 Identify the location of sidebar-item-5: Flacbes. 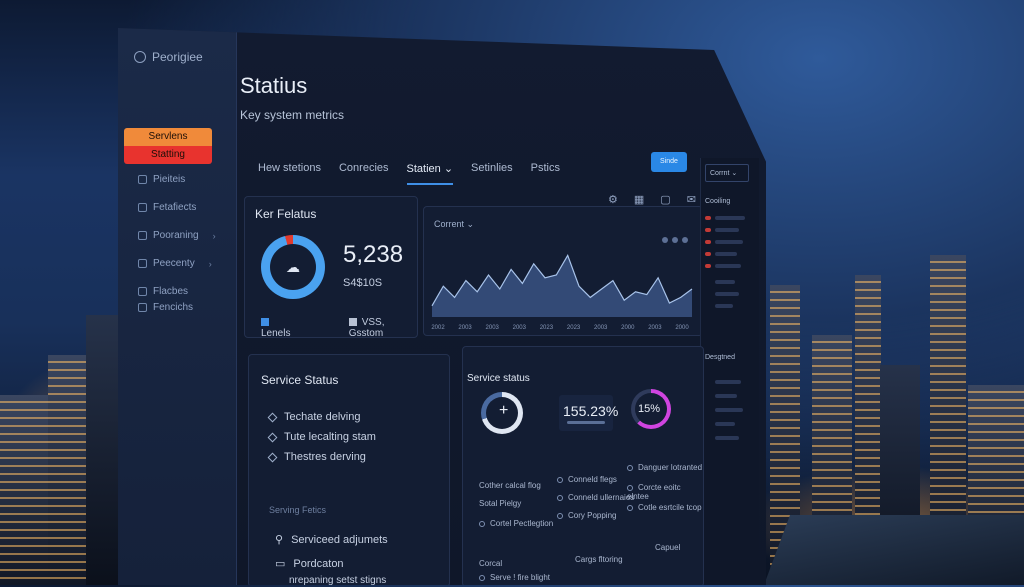
(163, 291).